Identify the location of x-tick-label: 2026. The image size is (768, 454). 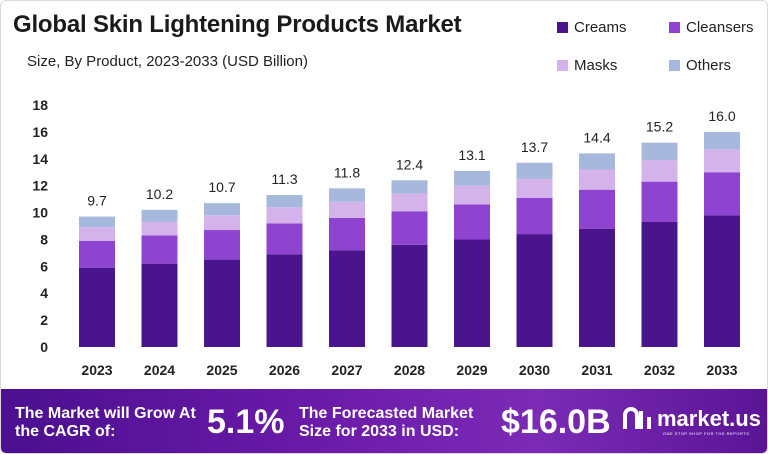
(284, 370).